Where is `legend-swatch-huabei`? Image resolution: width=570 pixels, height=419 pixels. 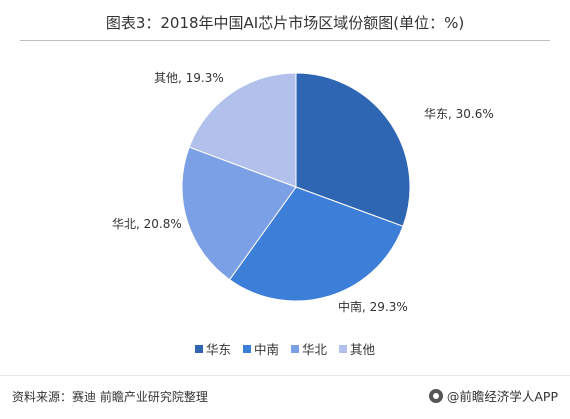
legend-swatch-huabei is located at coordinates (295, 348).